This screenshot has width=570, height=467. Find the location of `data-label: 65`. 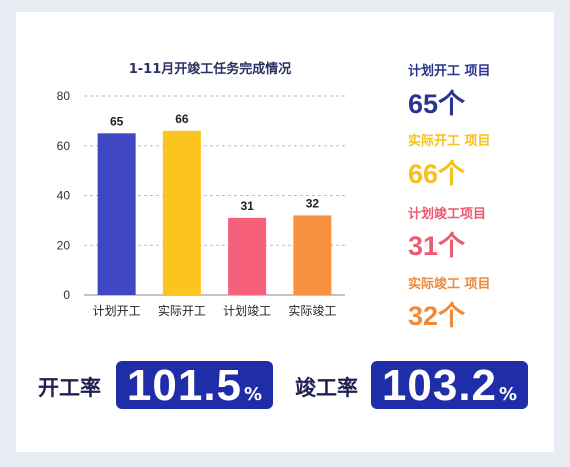

data-label: 65 is located at coordinates (117, 121).